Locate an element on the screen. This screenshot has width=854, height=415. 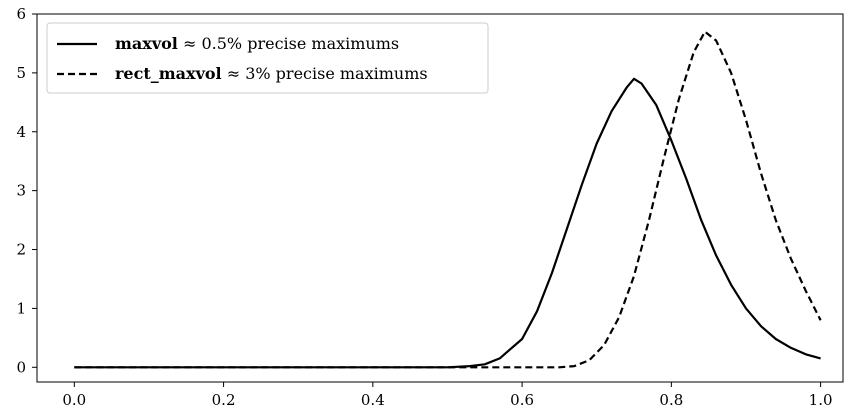
x-tick-label: 1.0 is located at coordinates (821, 400).